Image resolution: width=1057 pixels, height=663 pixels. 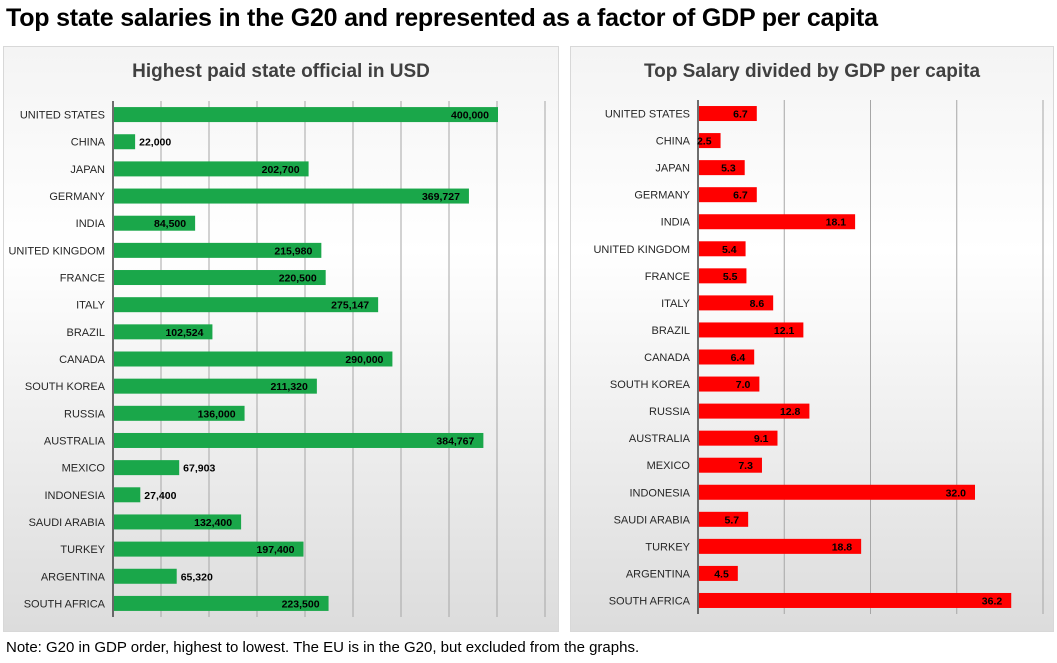 I want to click on data-label: 5.4, so click(x=729, y=250).